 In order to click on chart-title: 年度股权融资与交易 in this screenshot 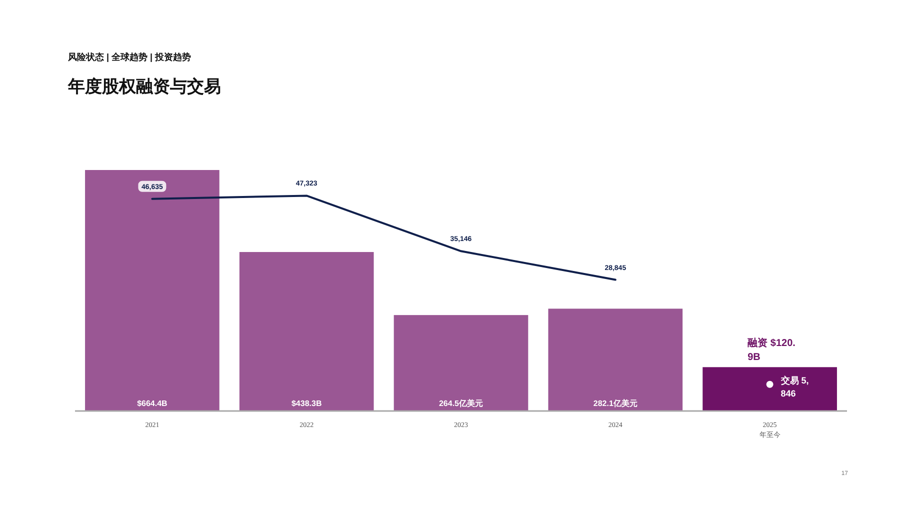, I will do `click(144, 86)`.